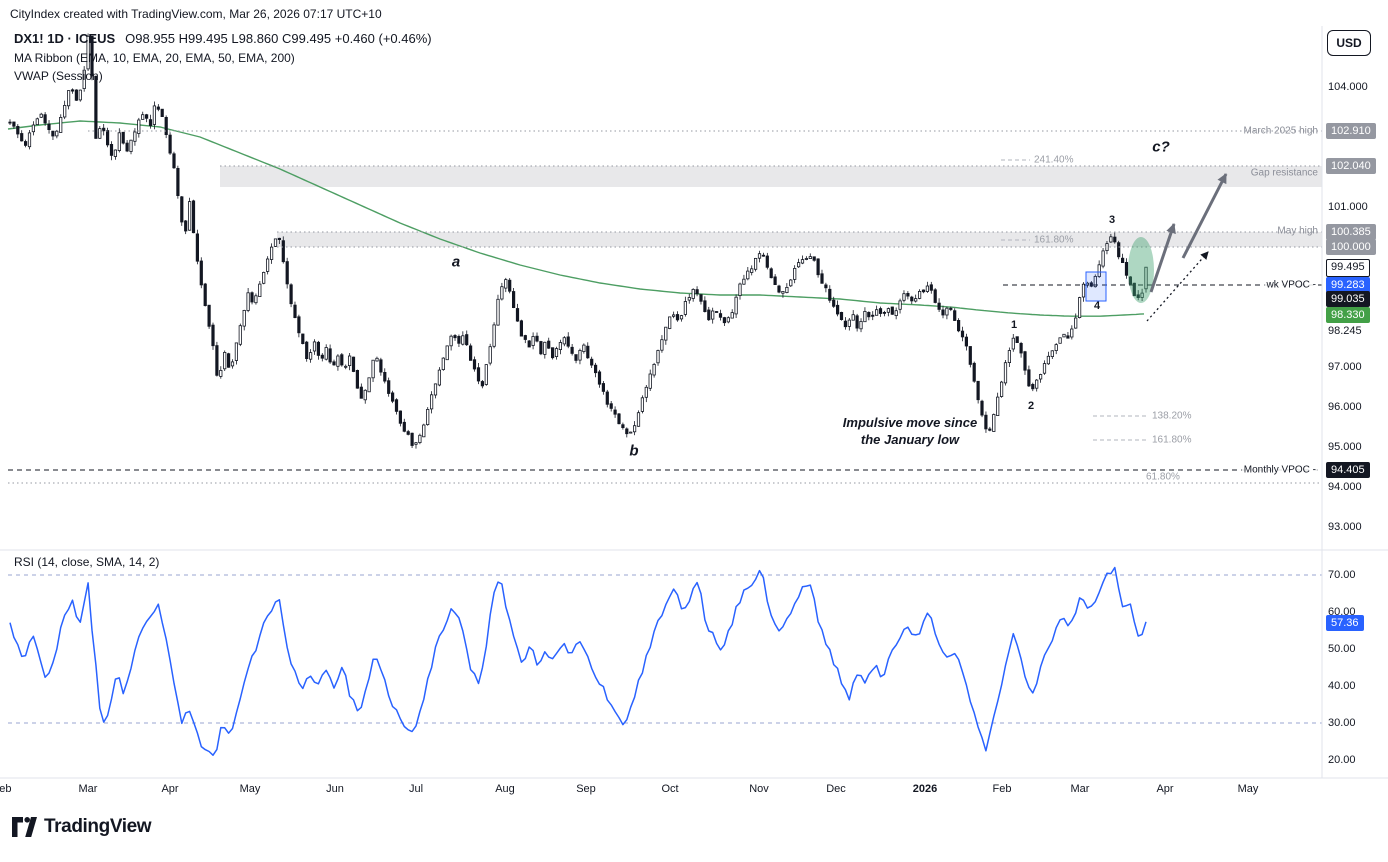 The height and width of the screenshot is (862, 1388). I want to click on time-axis-label: Dec, so click(836, 789).